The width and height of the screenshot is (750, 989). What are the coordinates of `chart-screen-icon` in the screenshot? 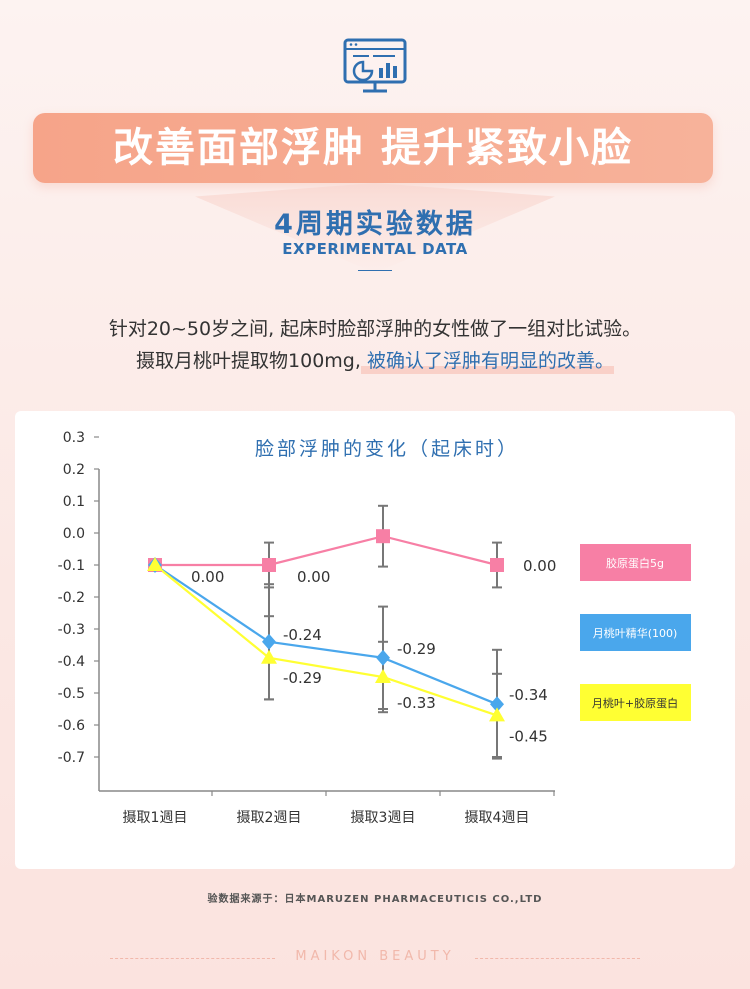 It's located at (375, 65).